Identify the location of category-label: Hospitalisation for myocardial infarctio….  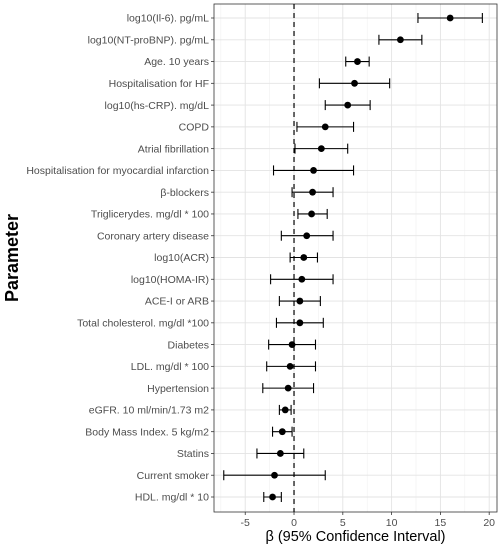
(117, 171).